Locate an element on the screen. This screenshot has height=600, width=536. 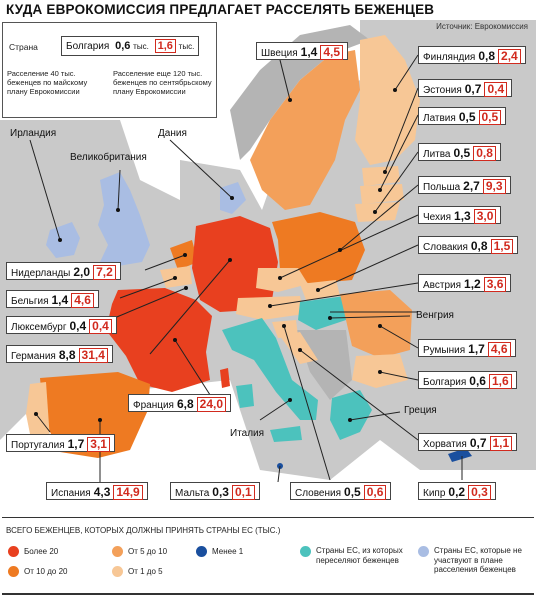
country-word: Страна is located at coordinates (23, 47).